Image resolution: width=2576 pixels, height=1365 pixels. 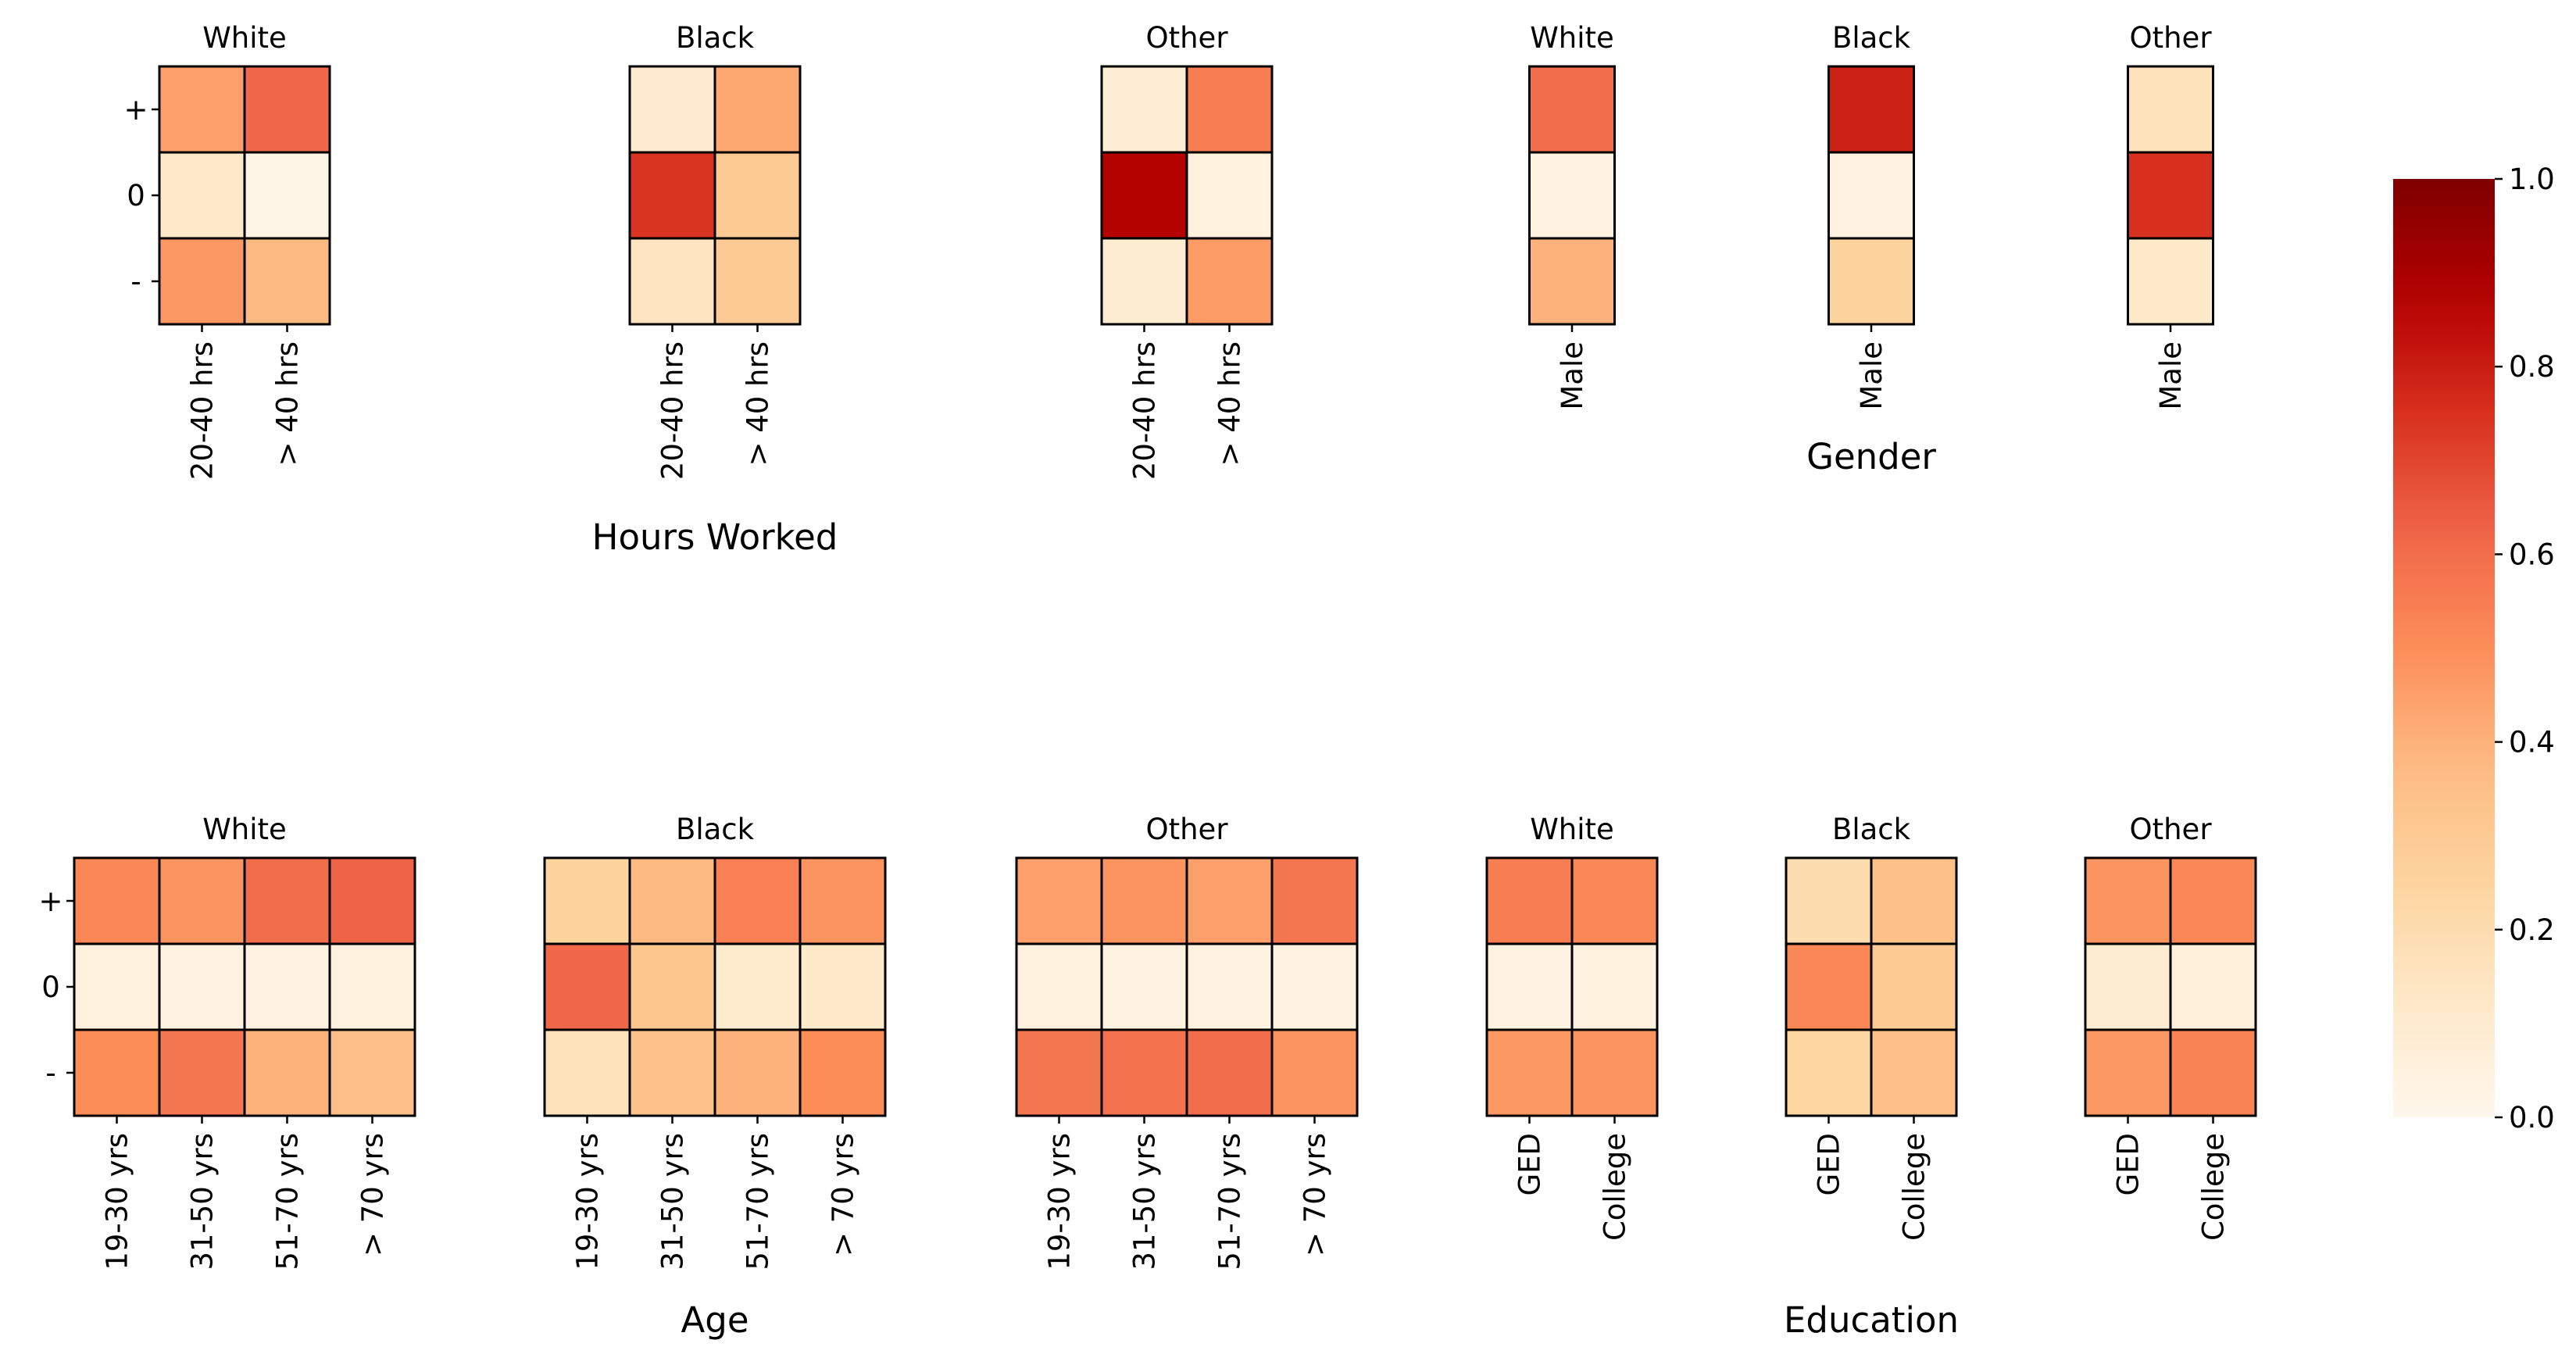 I want to click on panel-title: Other, so click(x=1187, y=38).